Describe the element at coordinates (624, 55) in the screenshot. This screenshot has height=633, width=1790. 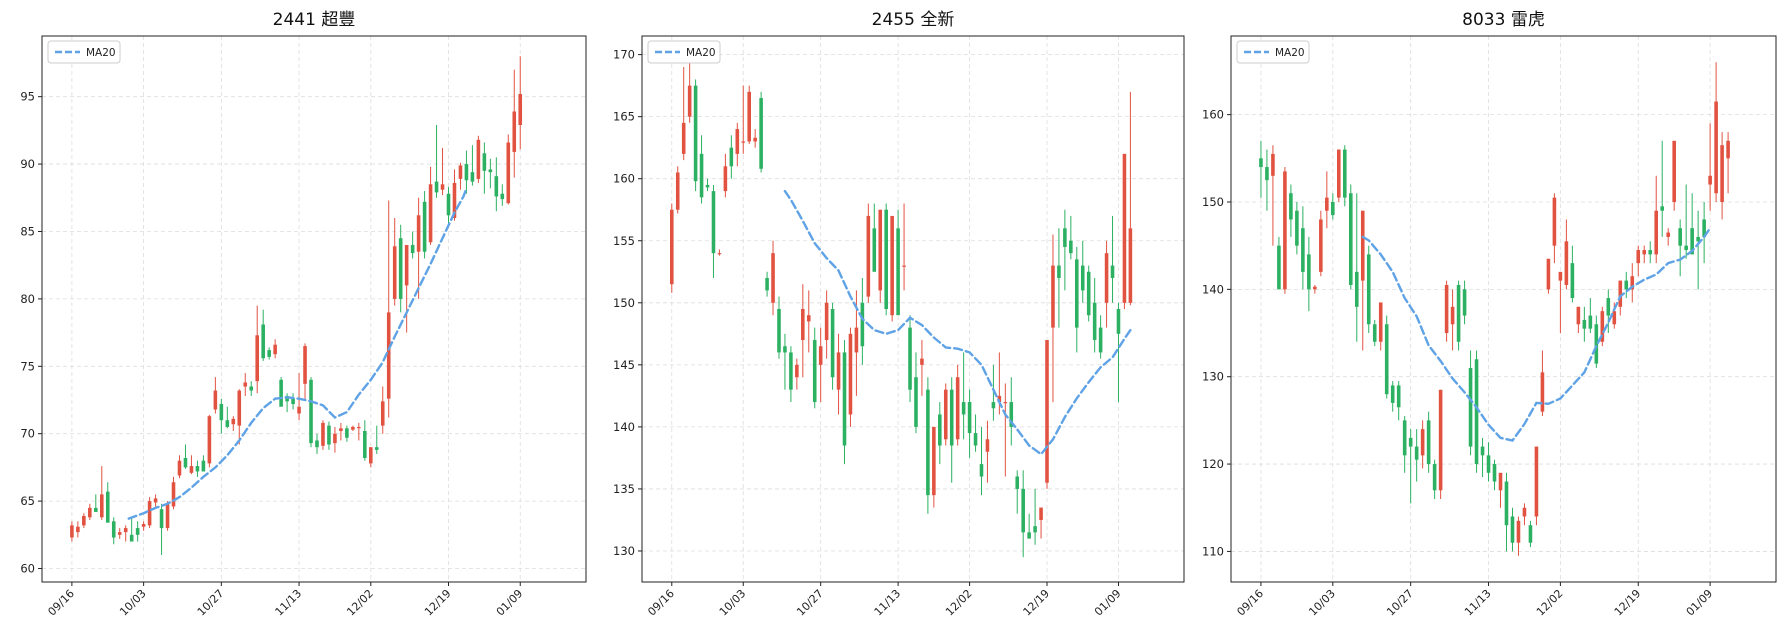
I see `y-tick-label: 170` at that location.